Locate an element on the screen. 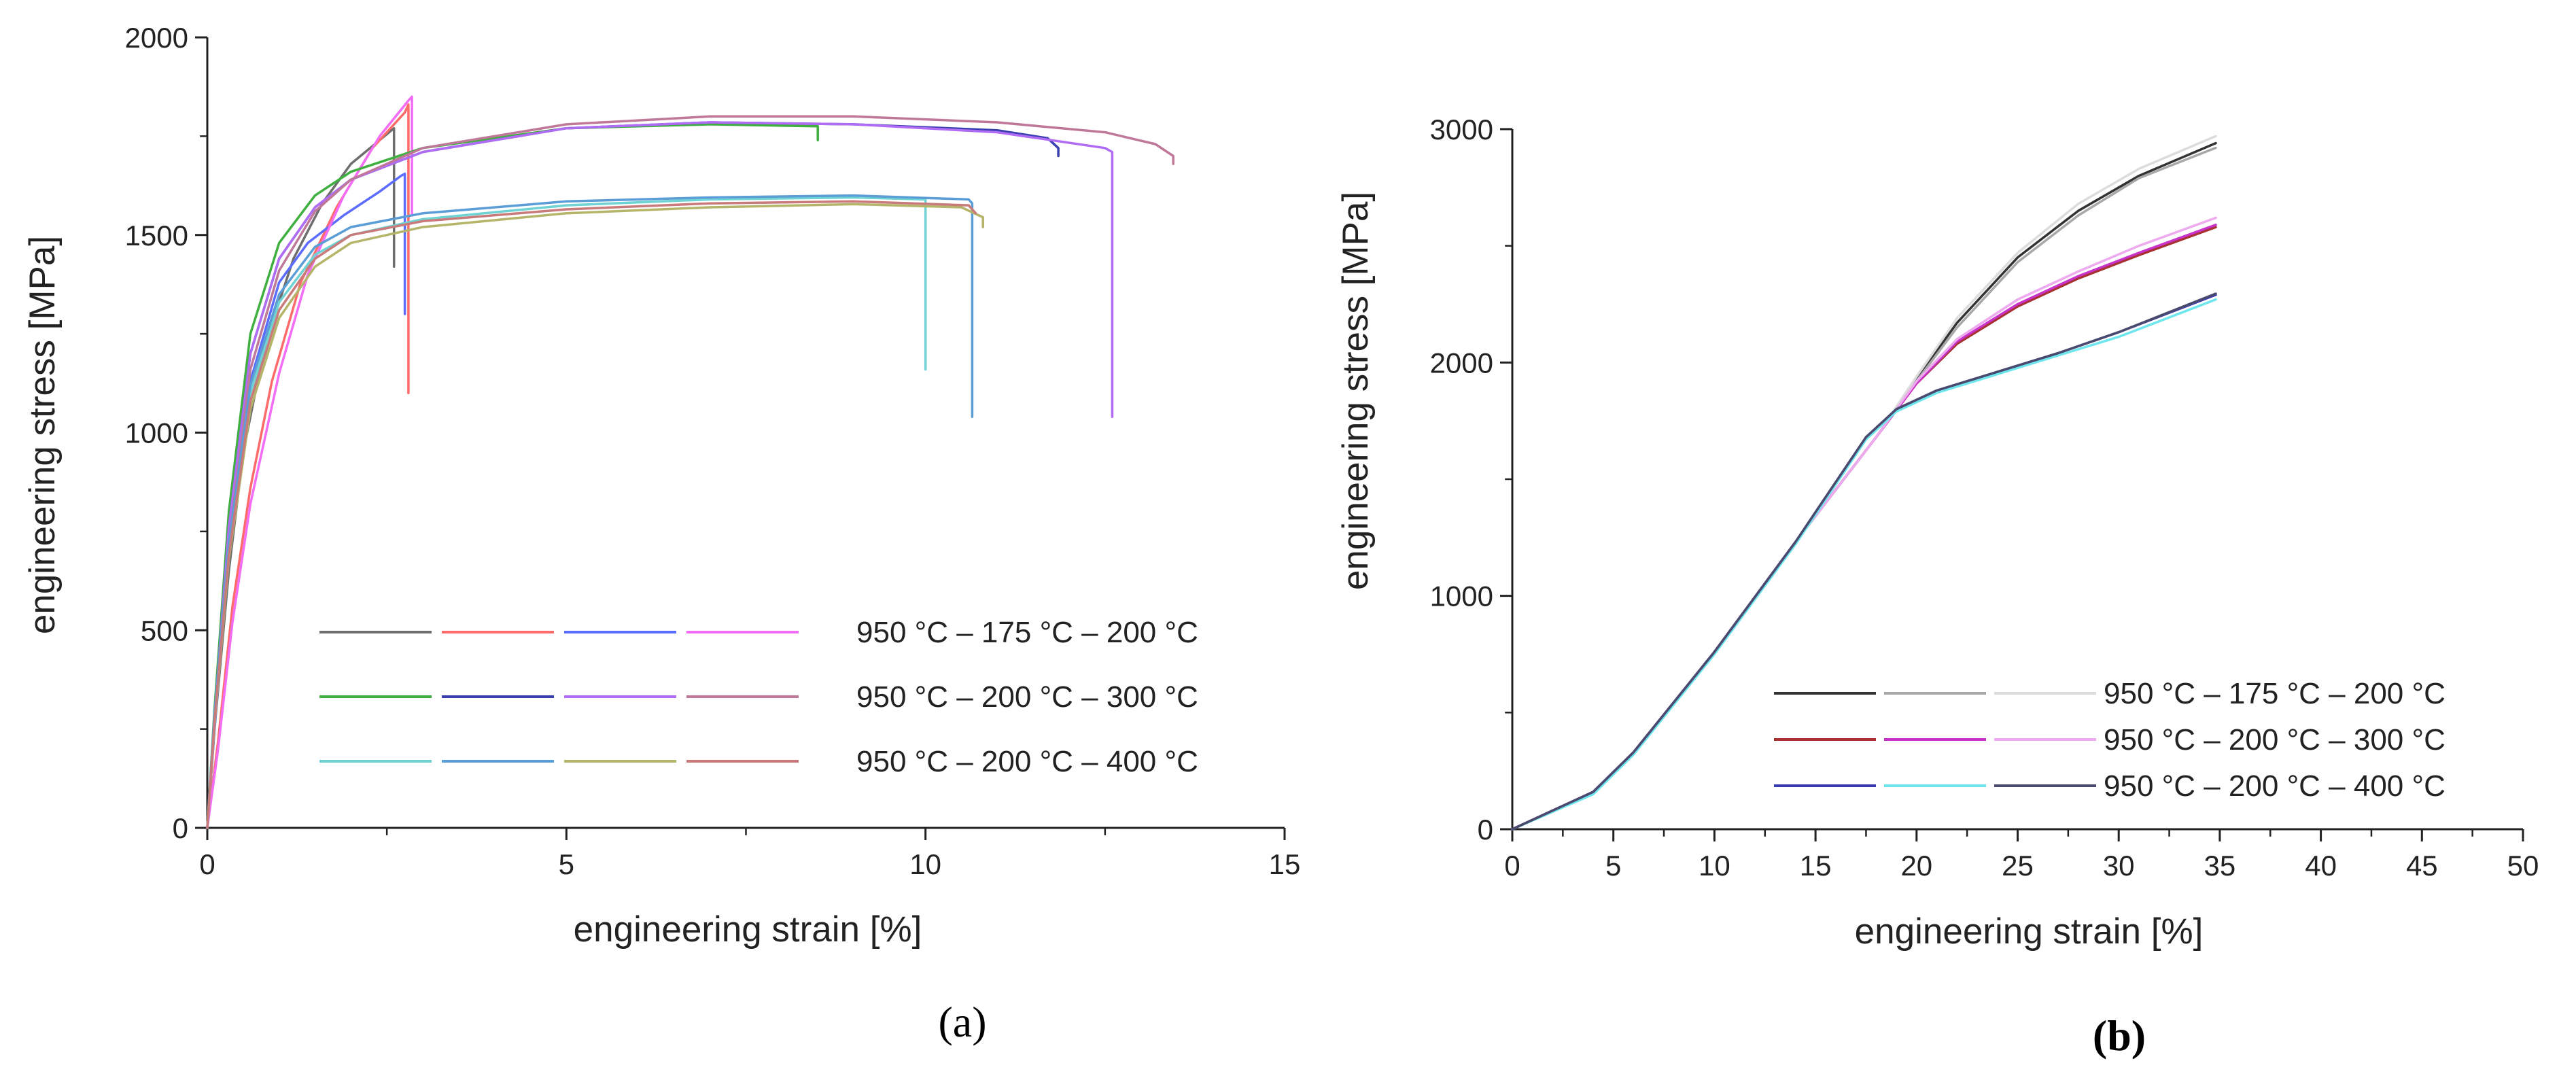 The image size is (2576, 1078). panel-a-x-axis-label: engineering strain [%] is located at coordinates (748, 929).